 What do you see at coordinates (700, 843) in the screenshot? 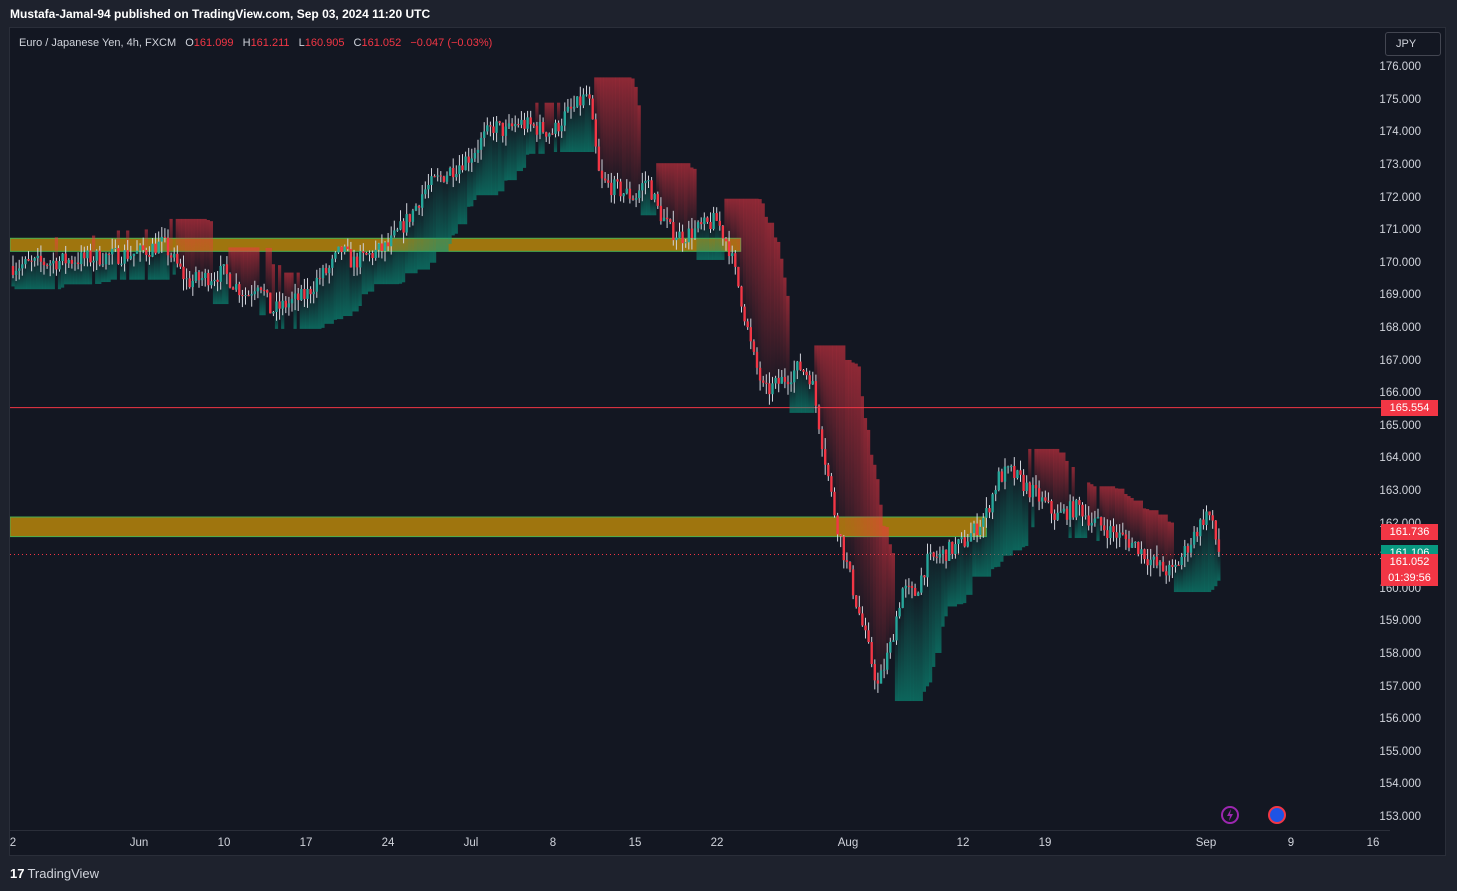
I see `time-axis: 2 Jun 10 17 24 Jul 8 15 22 Aug 12 19 Sep 9 16` at bounding box center [700, 843].